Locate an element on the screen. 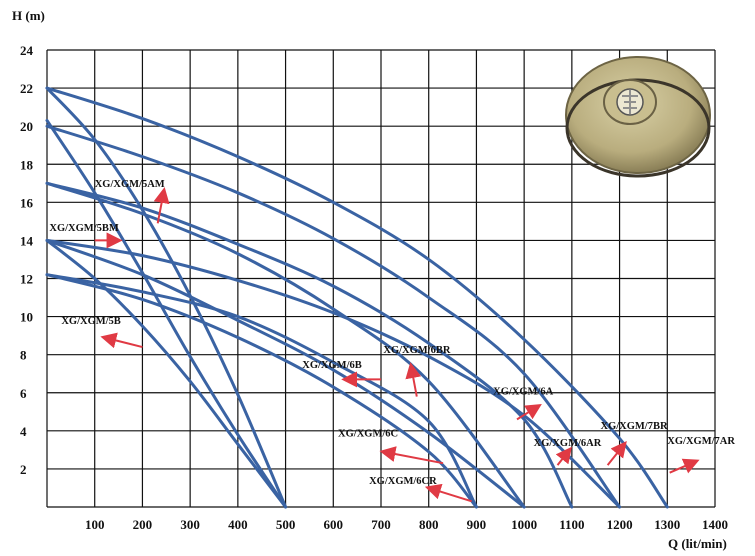 This screenshot has width=755, height=556. y-tick-label: 22 is located at coordinates (26, 88).